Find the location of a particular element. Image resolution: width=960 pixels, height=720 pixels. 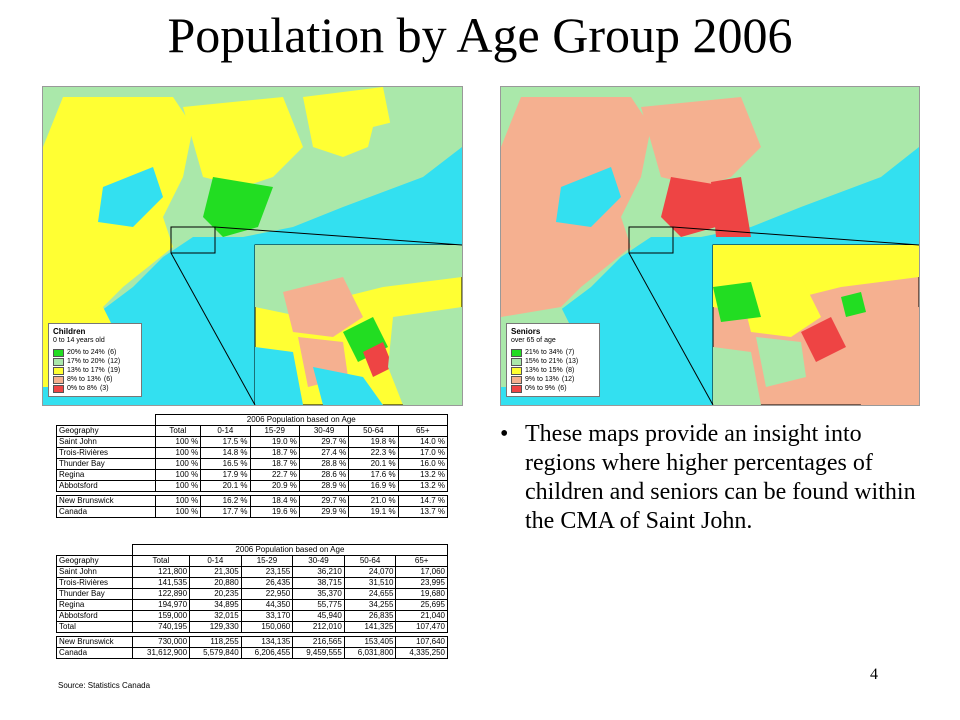

table-cell: 28.6 % is located at coordinates (324, 475).